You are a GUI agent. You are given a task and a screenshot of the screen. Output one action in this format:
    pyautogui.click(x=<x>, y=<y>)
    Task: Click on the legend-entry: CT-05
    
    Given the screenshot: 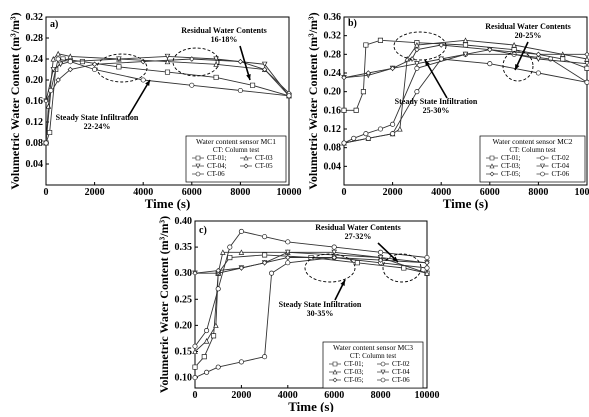 What is the action you would take?
    pyautogui.click(x=264, y=166)
    